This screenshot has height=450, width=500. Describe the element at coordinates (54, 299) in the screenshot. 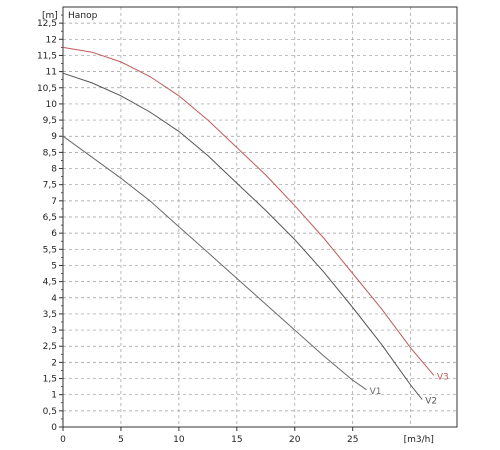

I see `y-tick-label: 4` at that location.